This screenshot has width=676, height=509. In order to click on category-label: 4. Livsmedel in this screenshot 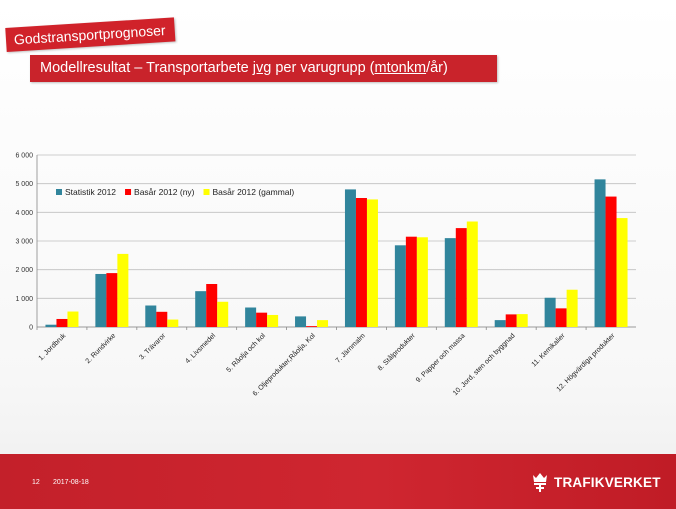, I will do `click(200, 348)`.